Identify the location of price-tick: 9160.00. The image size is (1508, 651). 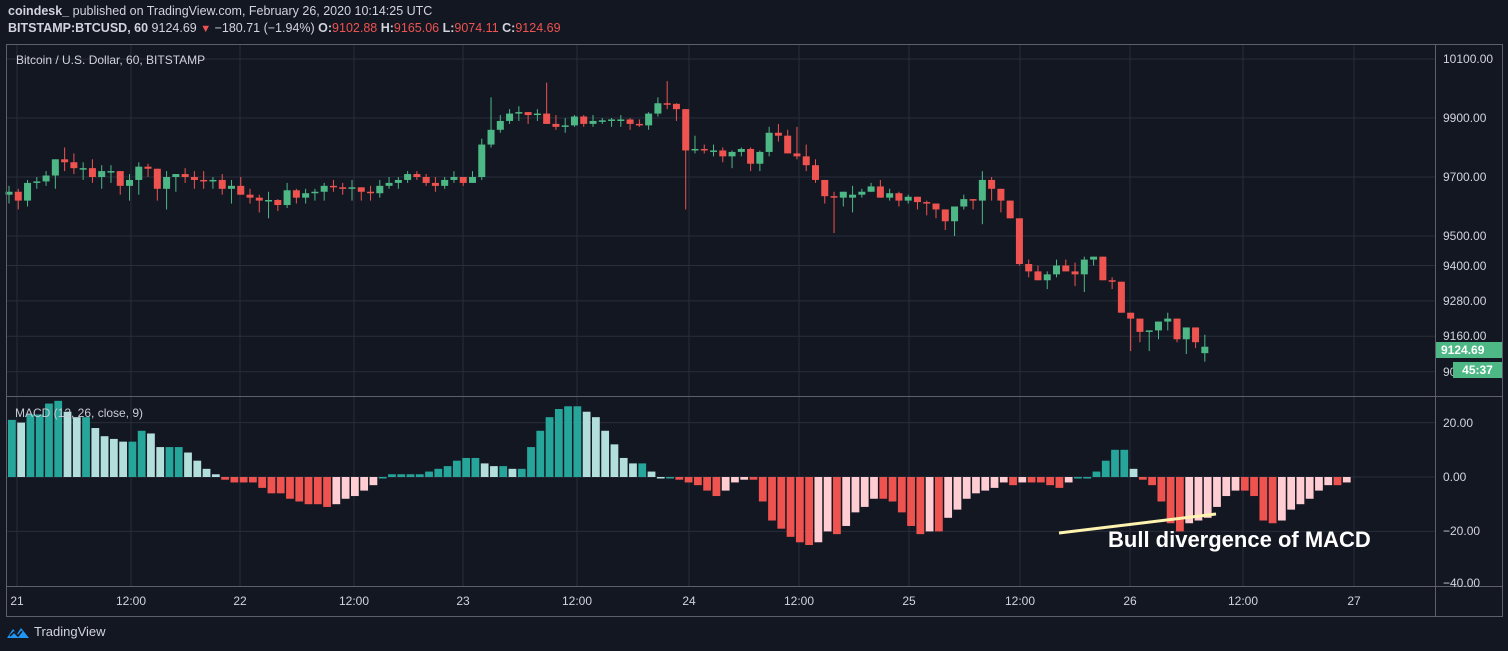
(1465, 336).